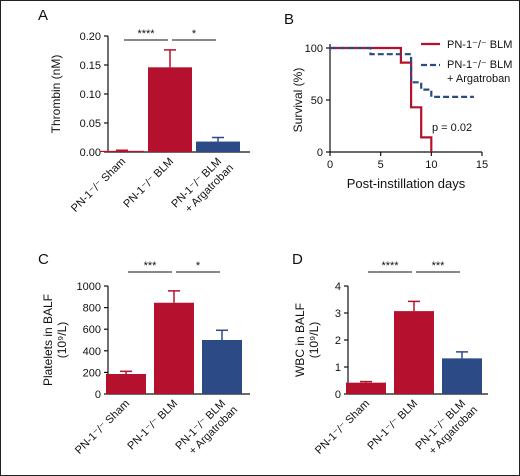  What do you see at coordinates (338, 341) in the screenshot?
I see `y-tick-label-D: 2` at bounding box center [338, 341].